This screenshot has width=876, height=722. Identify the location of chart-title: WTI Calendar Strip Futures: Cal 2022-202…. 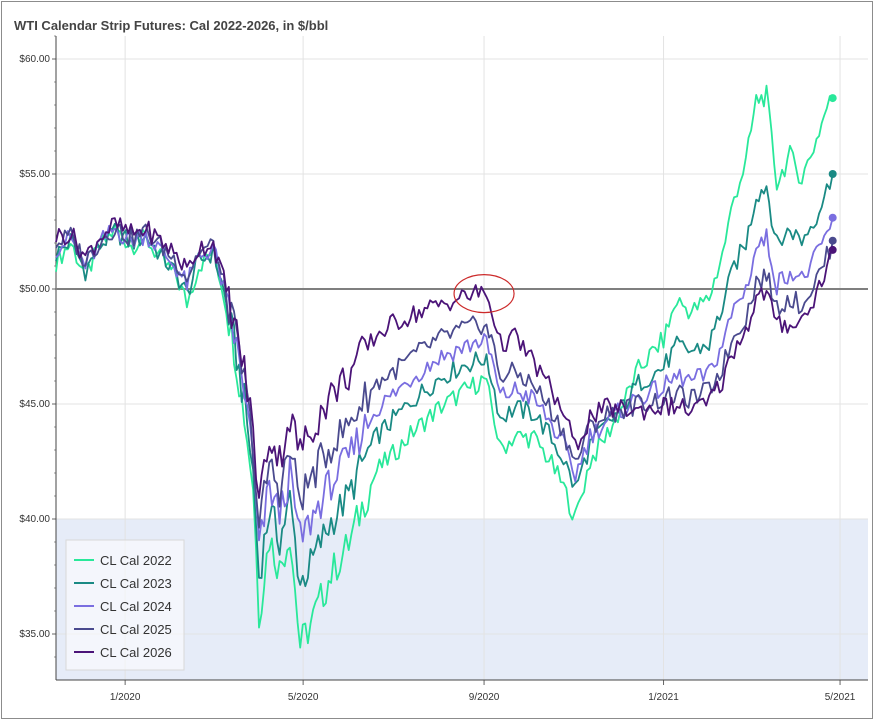
(171, 25).